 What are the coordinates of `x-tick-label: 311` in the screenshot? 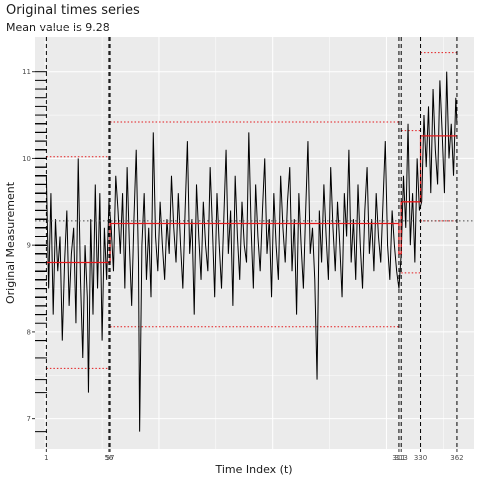 It's located at (398, 458).